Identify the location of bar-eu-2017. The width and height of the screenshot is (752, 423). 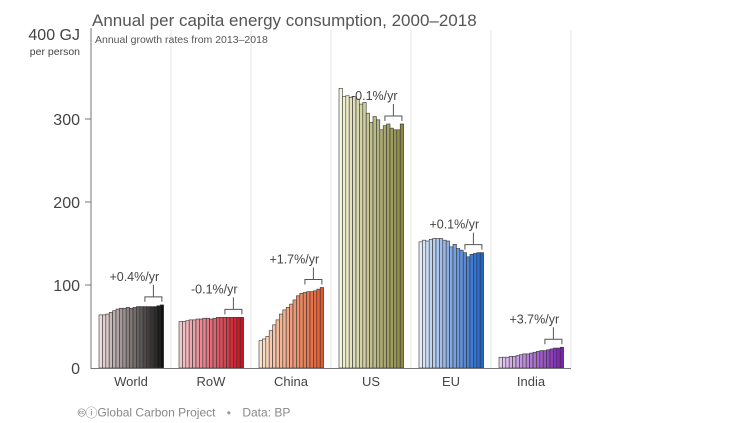
(478, 310).